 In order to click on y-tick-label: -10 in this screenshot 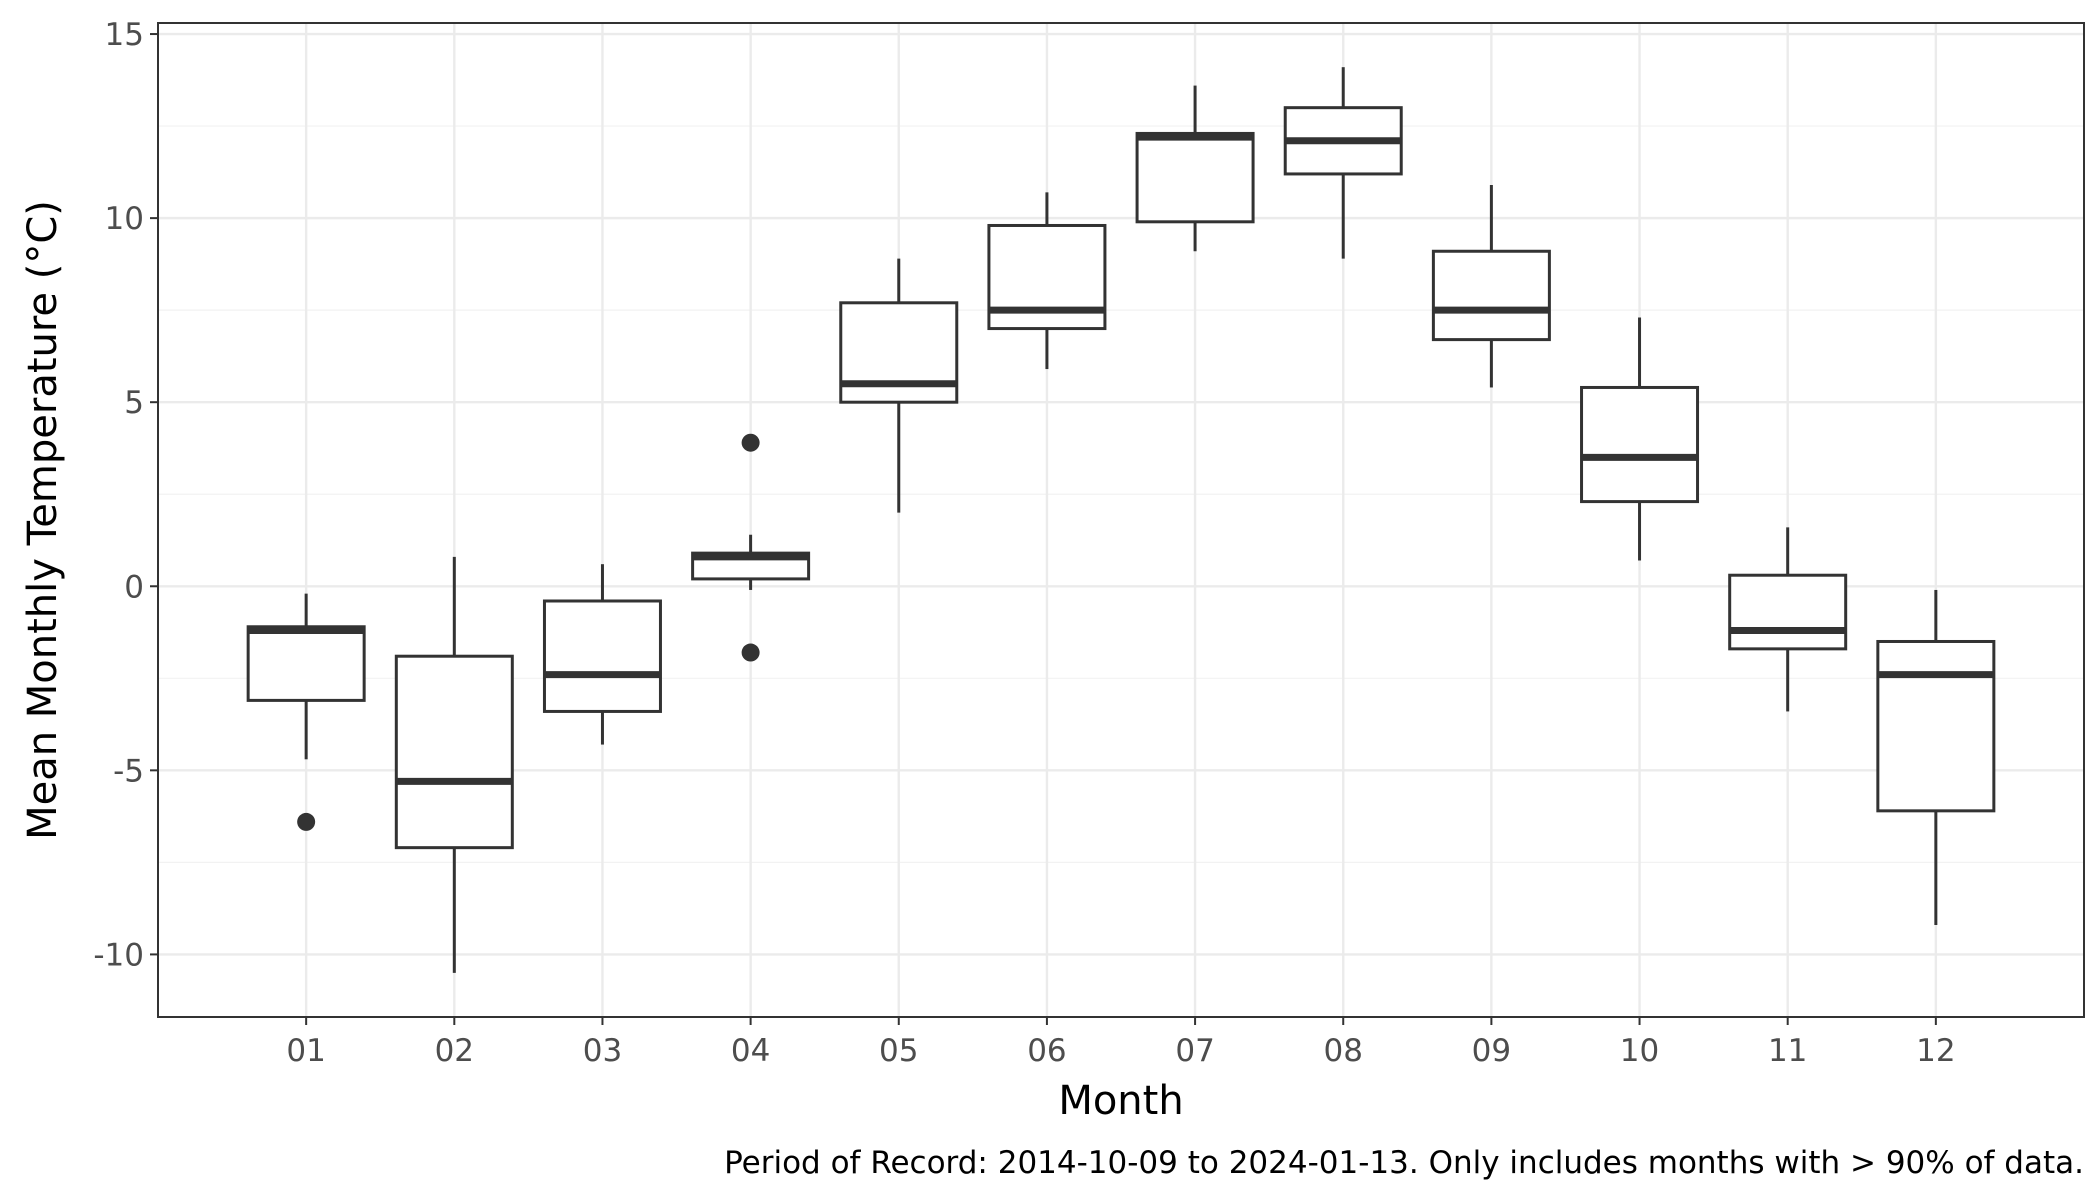, I will do `click(118, 955)`.